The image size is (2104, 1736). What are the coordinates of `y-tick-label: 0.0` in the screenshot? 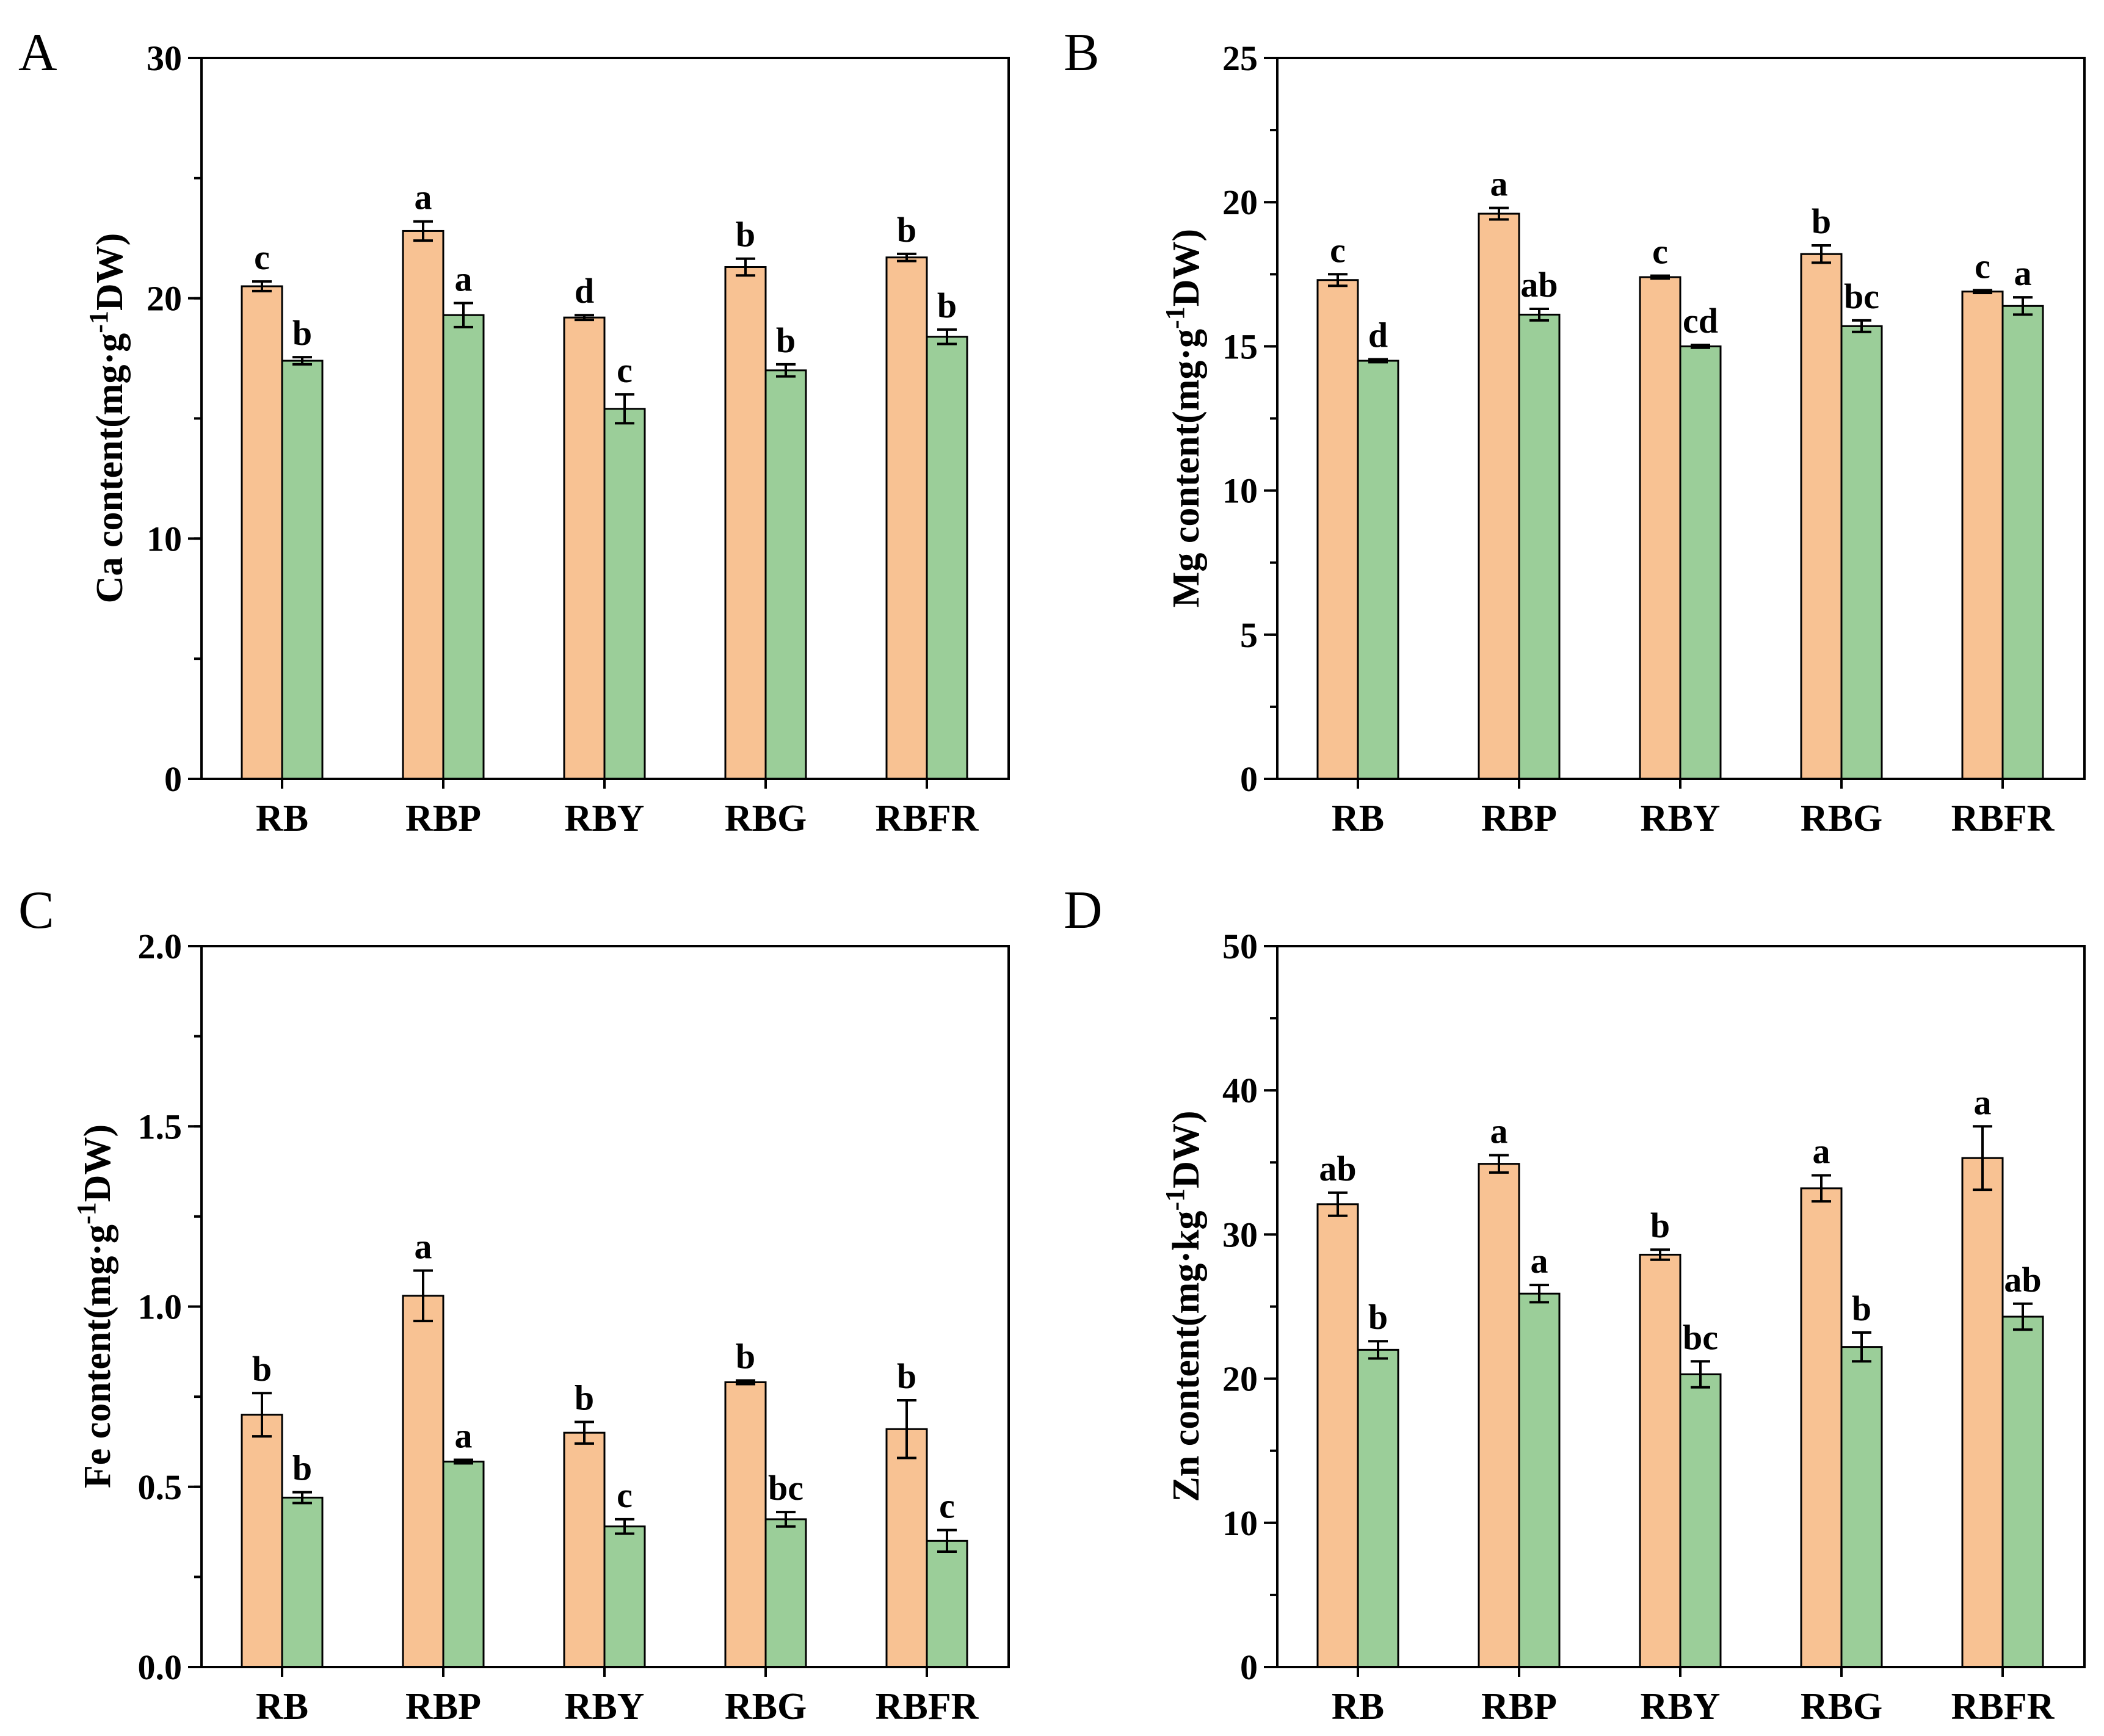 It's located at (160, 1667).